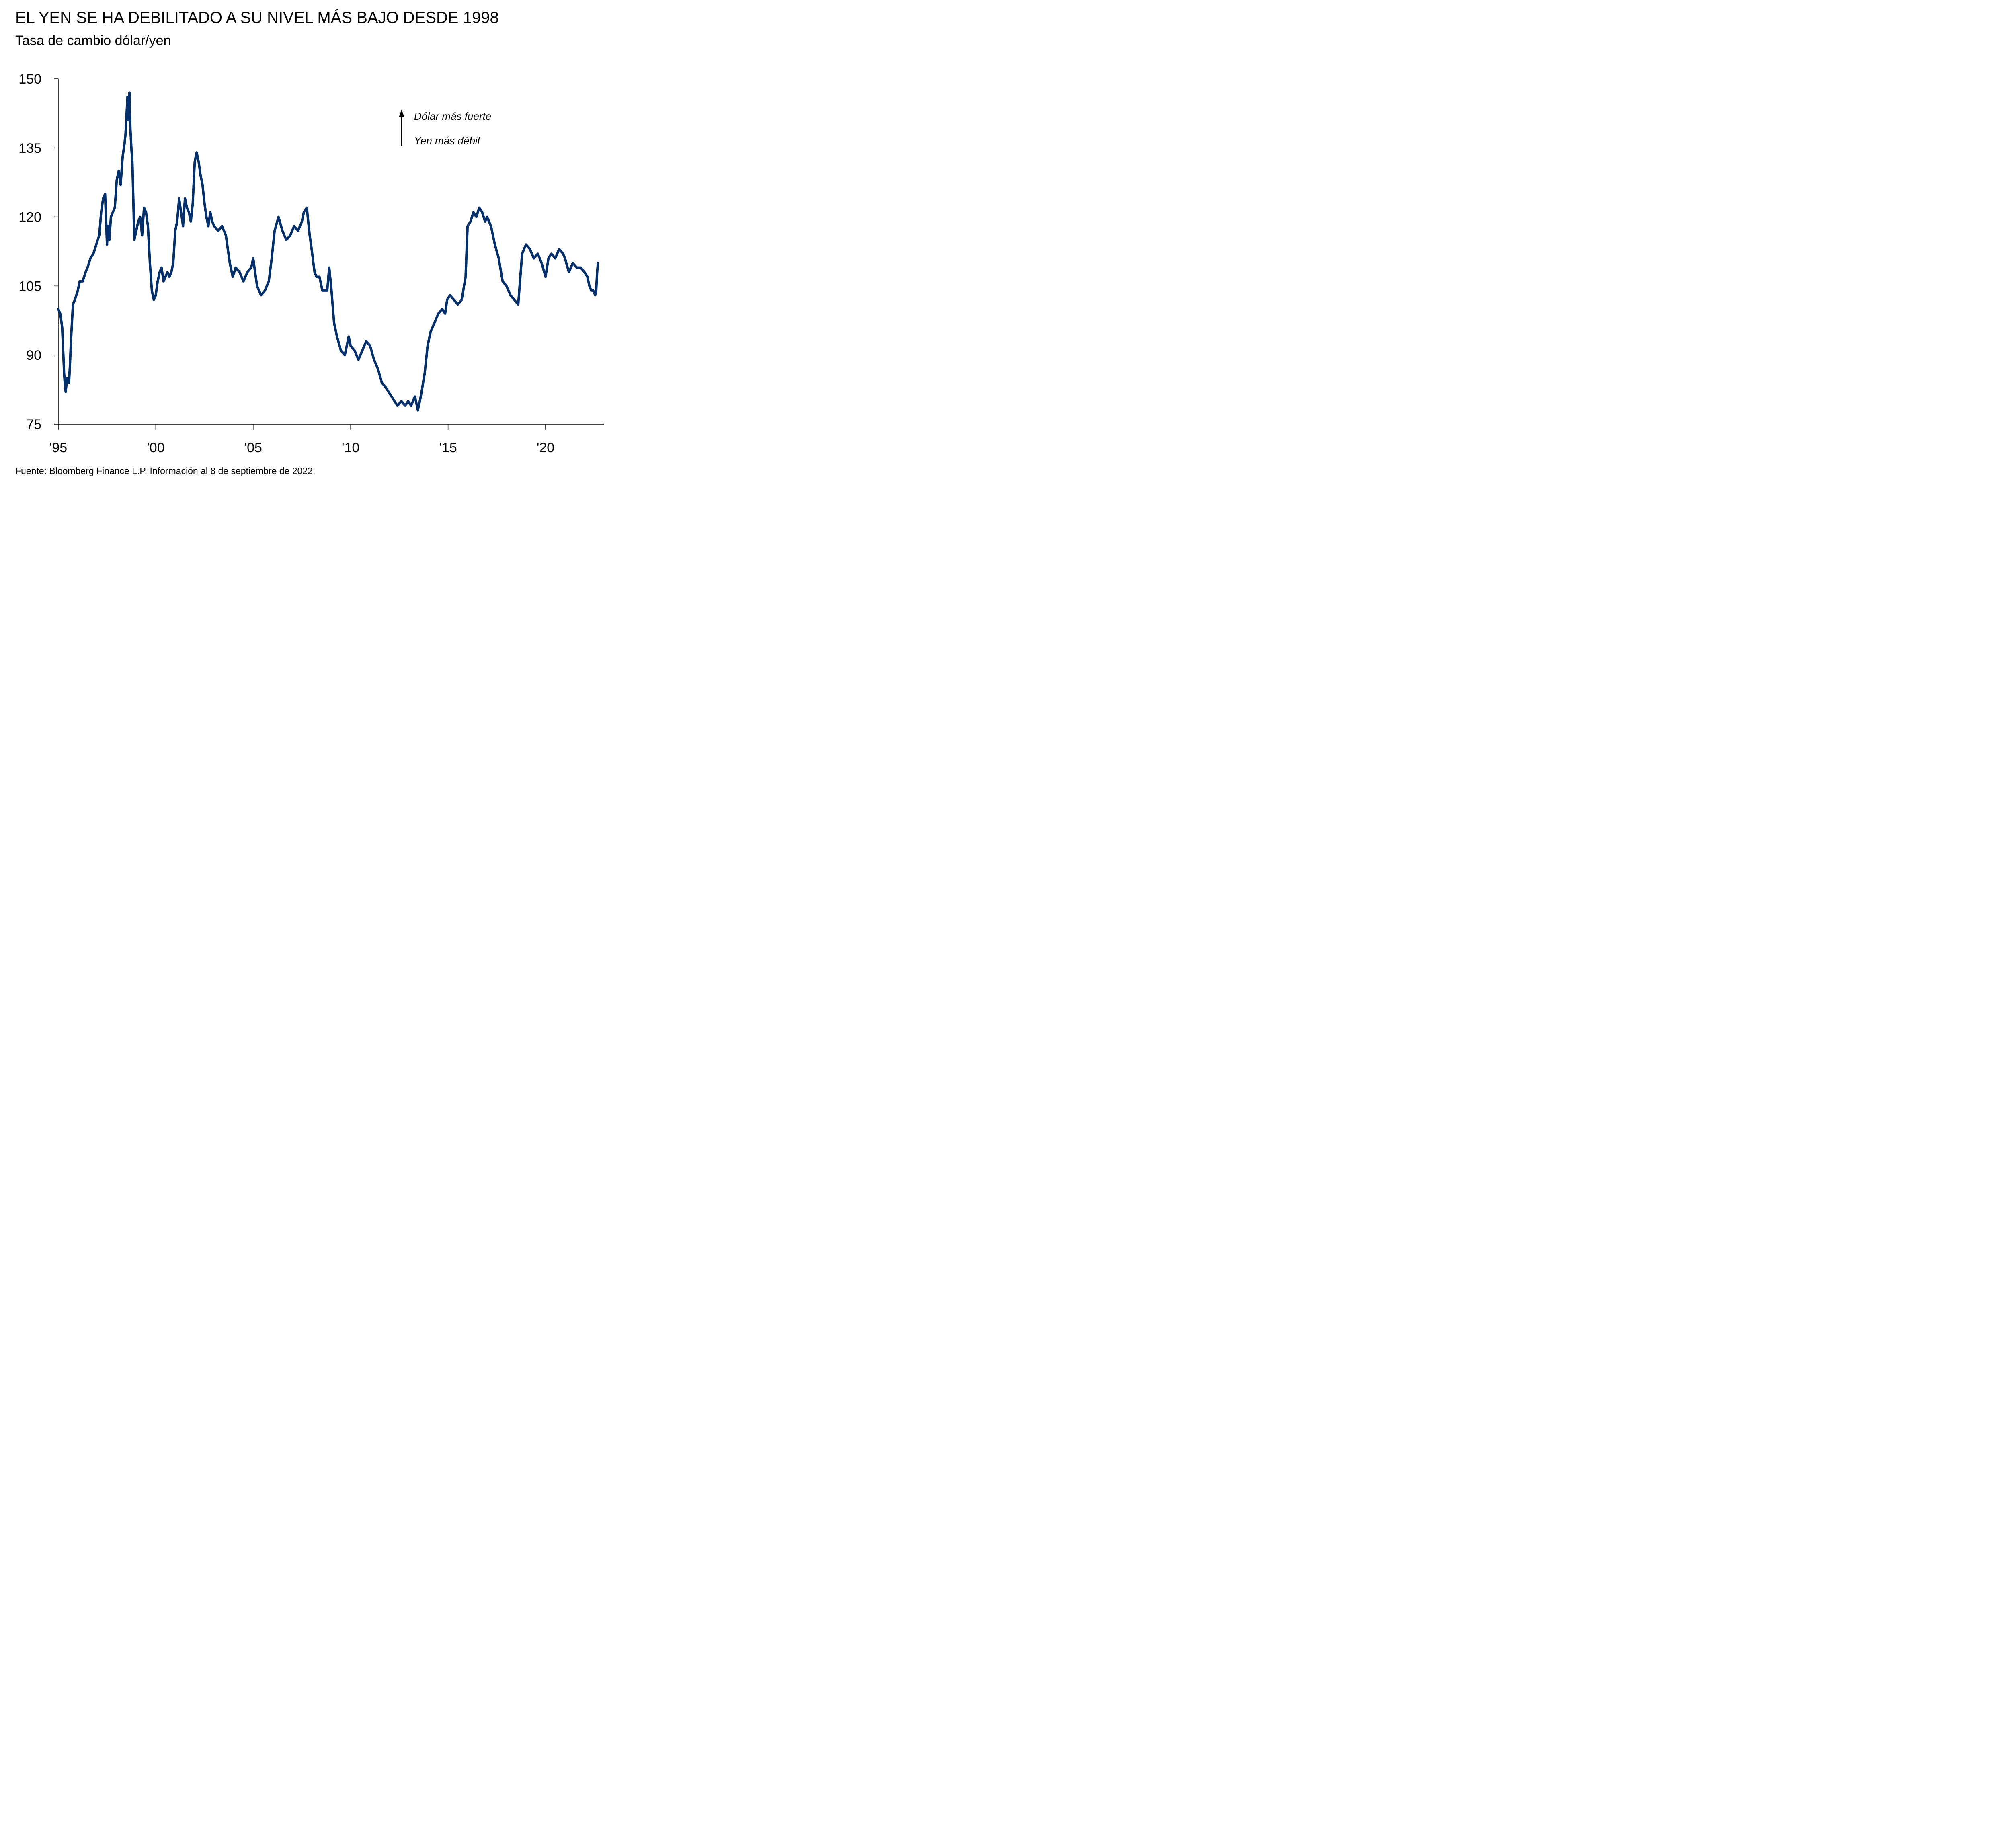  I want to click on annotation: Dólar más fuerte Yen más débil, so click(445, 128).